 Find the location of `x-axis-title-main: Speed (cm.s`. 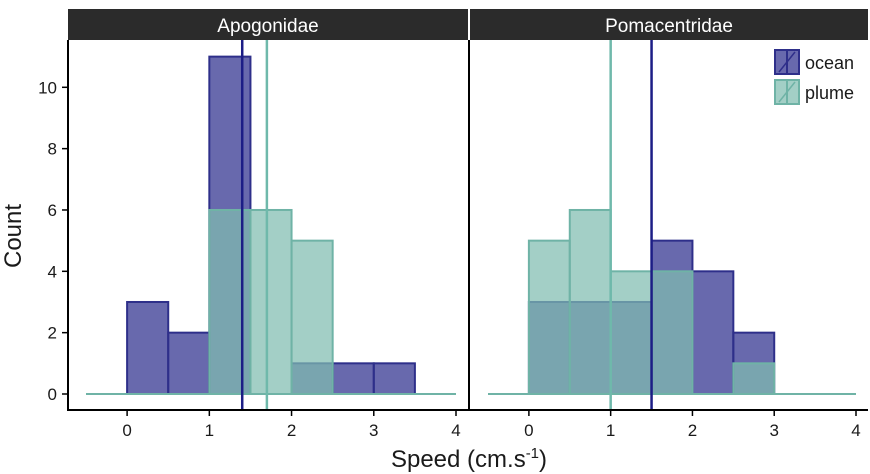

x-axis-title-main: Speed (cm.s is located at coordinates (458, 459).